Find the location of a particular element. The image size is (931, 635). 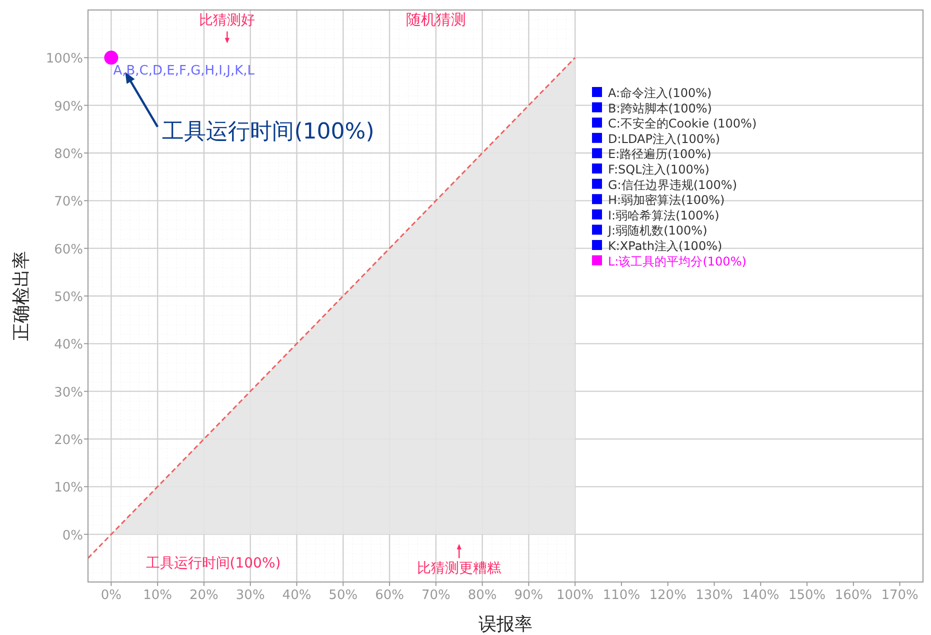

x-tick-label: 140% is located at coordinates (761, 595).